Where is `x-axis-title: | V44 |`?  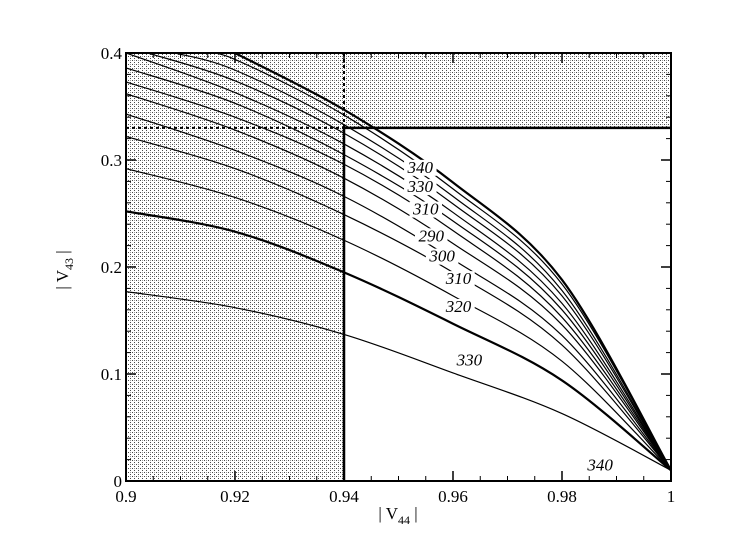 x-axis-title: | V44 | is located at coordinates (397, 515).